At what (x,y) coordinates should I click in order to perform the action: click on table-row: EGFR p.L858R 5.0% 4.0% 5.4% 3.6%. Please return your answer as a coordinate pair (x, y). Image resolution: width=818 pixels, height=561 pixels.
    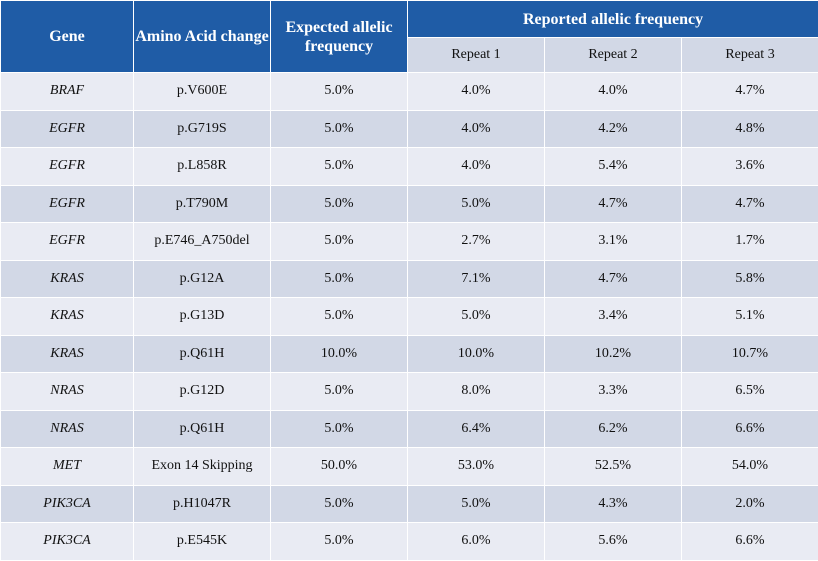
    Looking at the image, I should click on (409, 167).